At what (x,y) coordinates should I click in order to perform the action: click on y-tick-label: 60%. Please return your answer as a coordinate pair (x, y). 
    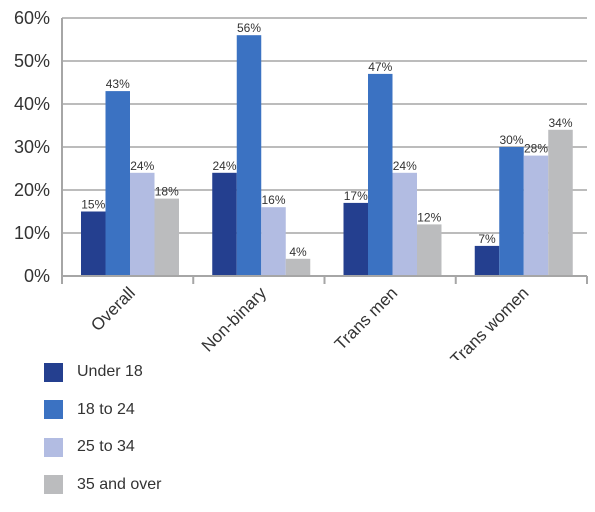
    Looking at the image, I should click on (32, 18).